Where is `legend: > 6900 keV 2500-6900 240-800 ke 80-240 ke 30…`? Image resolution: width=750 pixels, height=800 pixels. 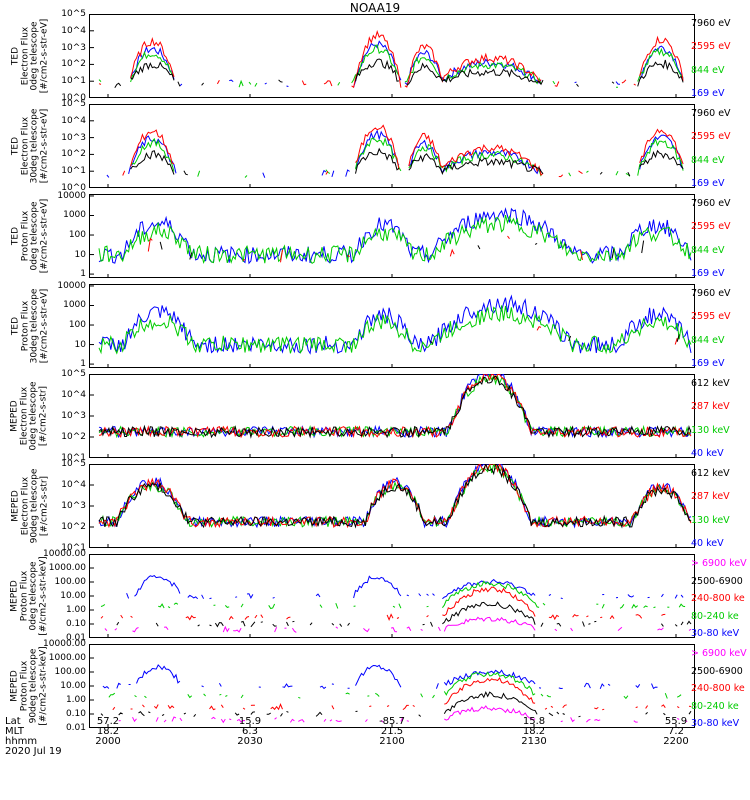
legend: > 6900 keV 2500-6900 240-800 ke 80-240 ke 30… is located at coordinates (720, 686).